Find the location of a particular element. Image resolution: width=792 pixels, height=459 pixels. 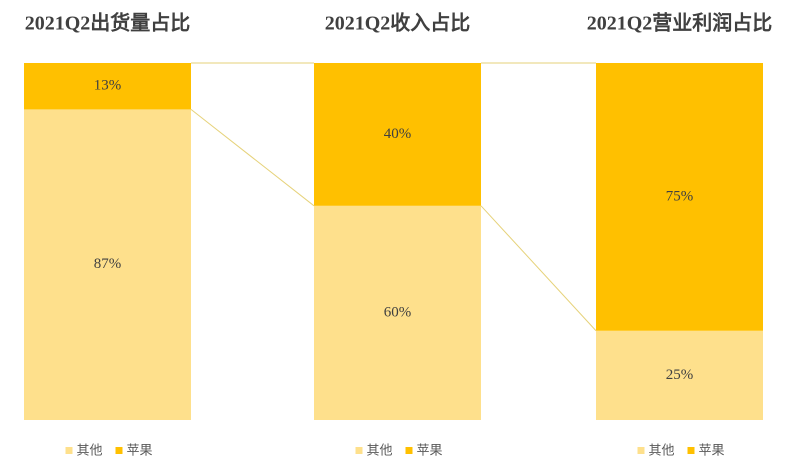

data-label: 60% is located at coordinates (398, 312).